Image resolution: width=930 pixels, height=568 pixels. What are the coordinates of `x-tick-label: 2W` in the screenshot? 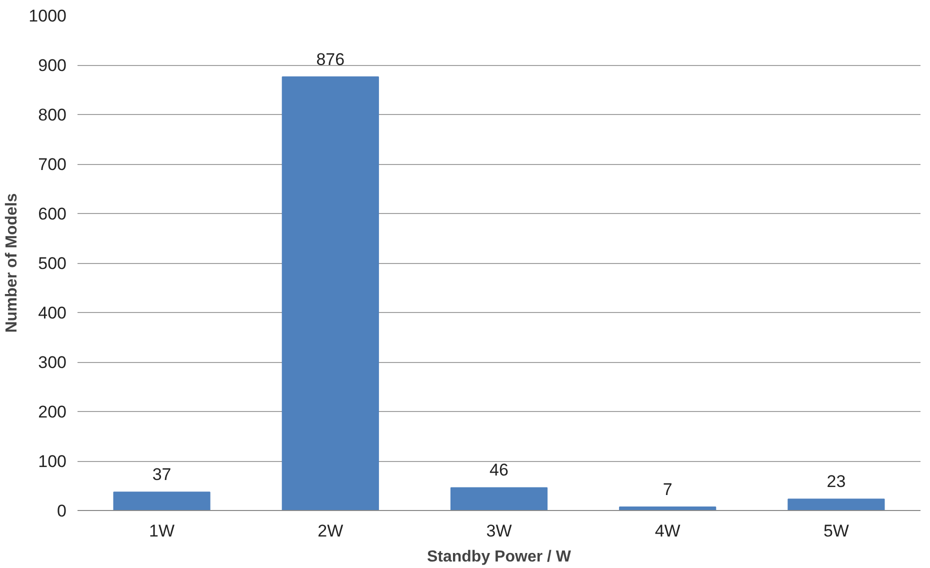 It's located at (331, 531).